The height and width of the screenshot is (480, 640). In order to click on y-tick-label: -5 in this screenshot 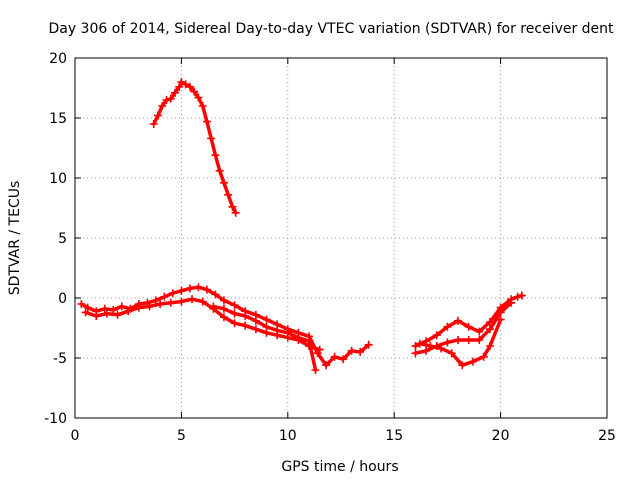, I will do `click(60, 359)`.